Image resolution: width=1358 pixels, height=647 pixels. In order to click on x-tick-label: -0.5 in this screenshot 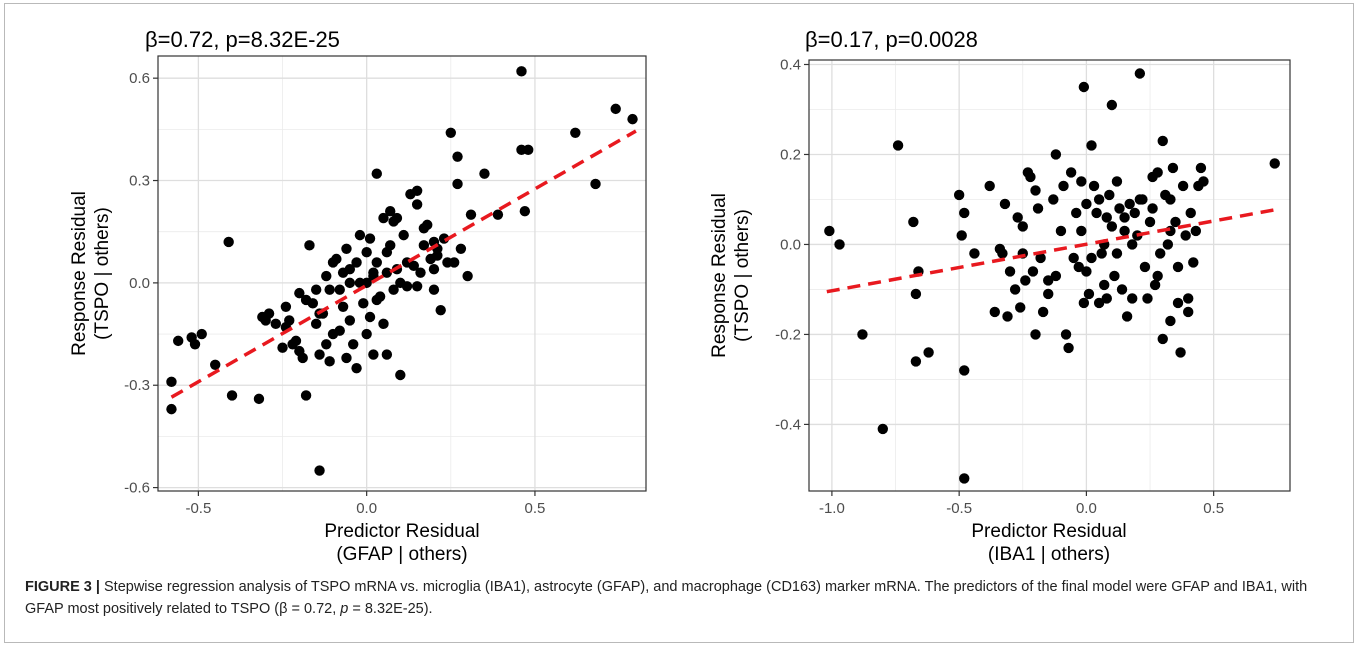, I will do `click(959, 508)`.